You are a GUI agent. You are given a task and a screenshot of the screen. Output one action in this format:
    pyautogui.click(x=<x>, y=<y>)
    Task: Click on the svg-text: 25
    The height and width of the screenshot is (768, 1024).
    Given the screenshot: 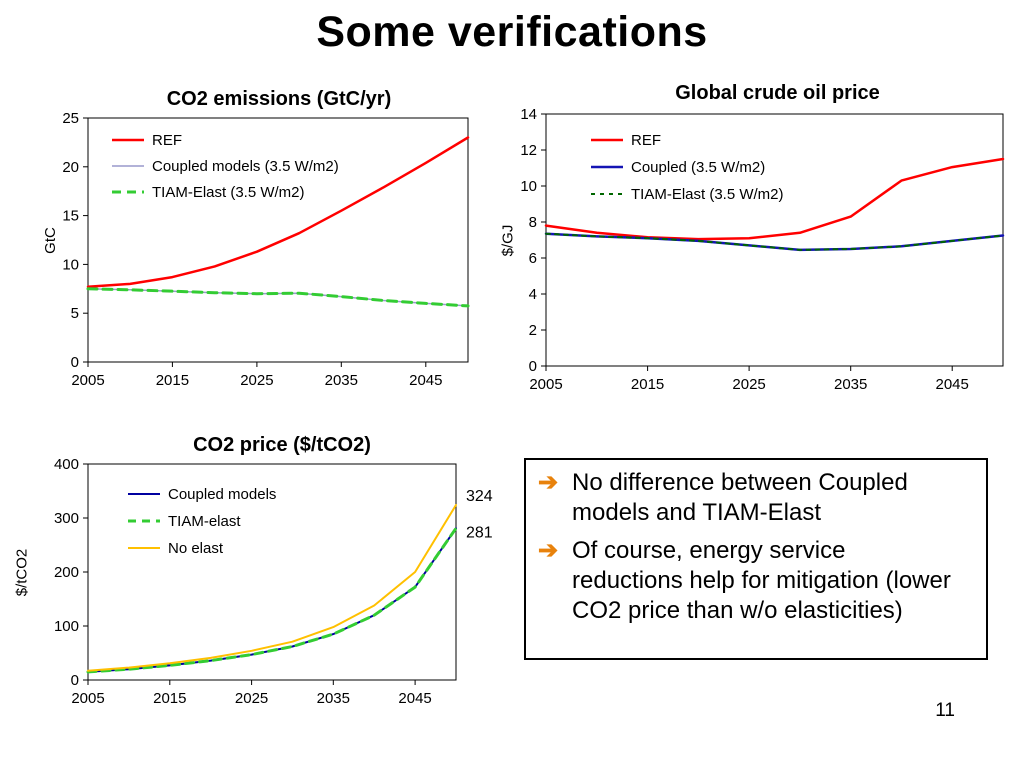 What is the action you would take?
    pyautogui.click(x=70, y=119)
    